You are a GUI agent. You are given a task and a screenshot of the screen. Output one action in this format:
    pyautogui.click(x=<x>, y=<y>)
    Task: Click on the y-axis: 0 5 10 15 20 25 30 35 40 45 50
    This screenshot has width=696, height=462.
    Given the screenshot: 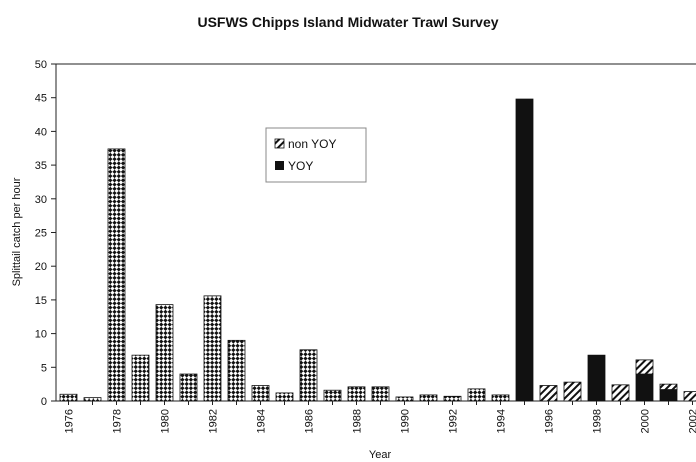 What is the action you would take?
    pyautogui.click(x=45, y=233)
    